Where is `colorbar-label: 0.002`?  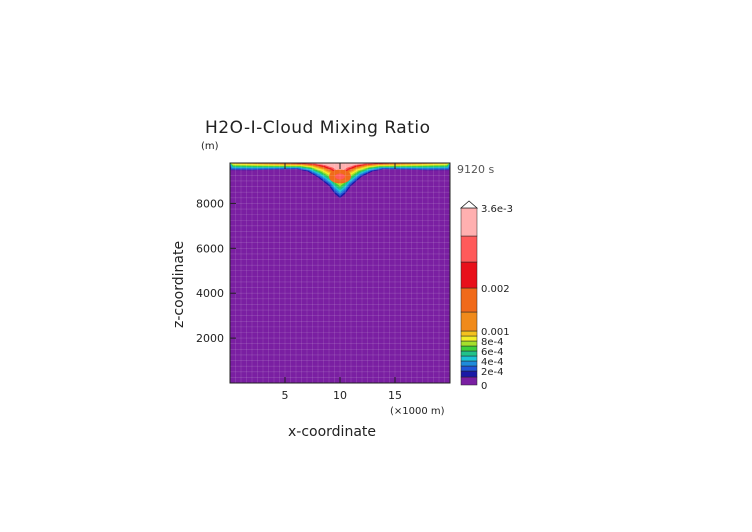 colorbar-label: 0.002 is located at coordinates (495, 289).